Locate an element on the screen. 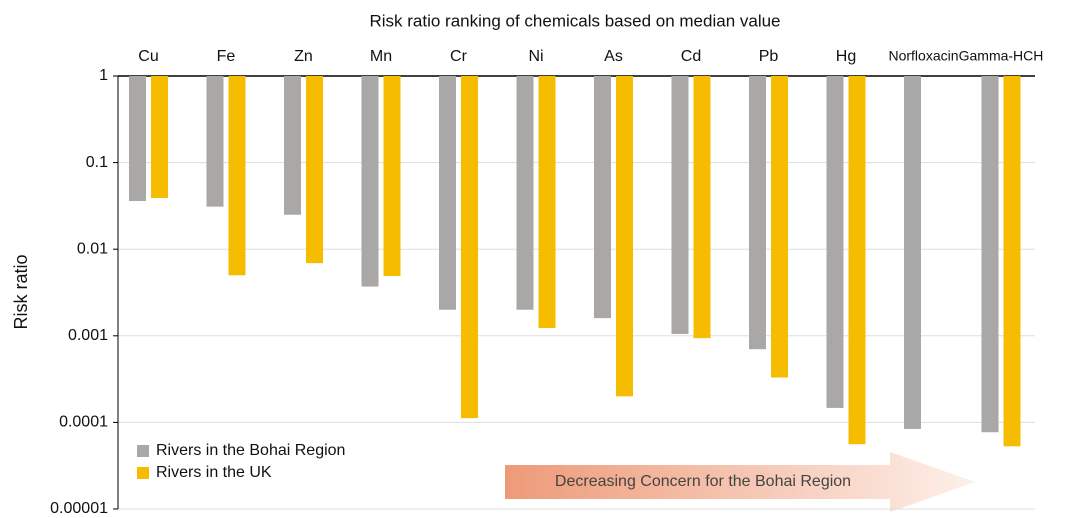 The width and height of the screenshot is (1075, 518). category-label: Norfloxacin is located at coordinates (923, 56).